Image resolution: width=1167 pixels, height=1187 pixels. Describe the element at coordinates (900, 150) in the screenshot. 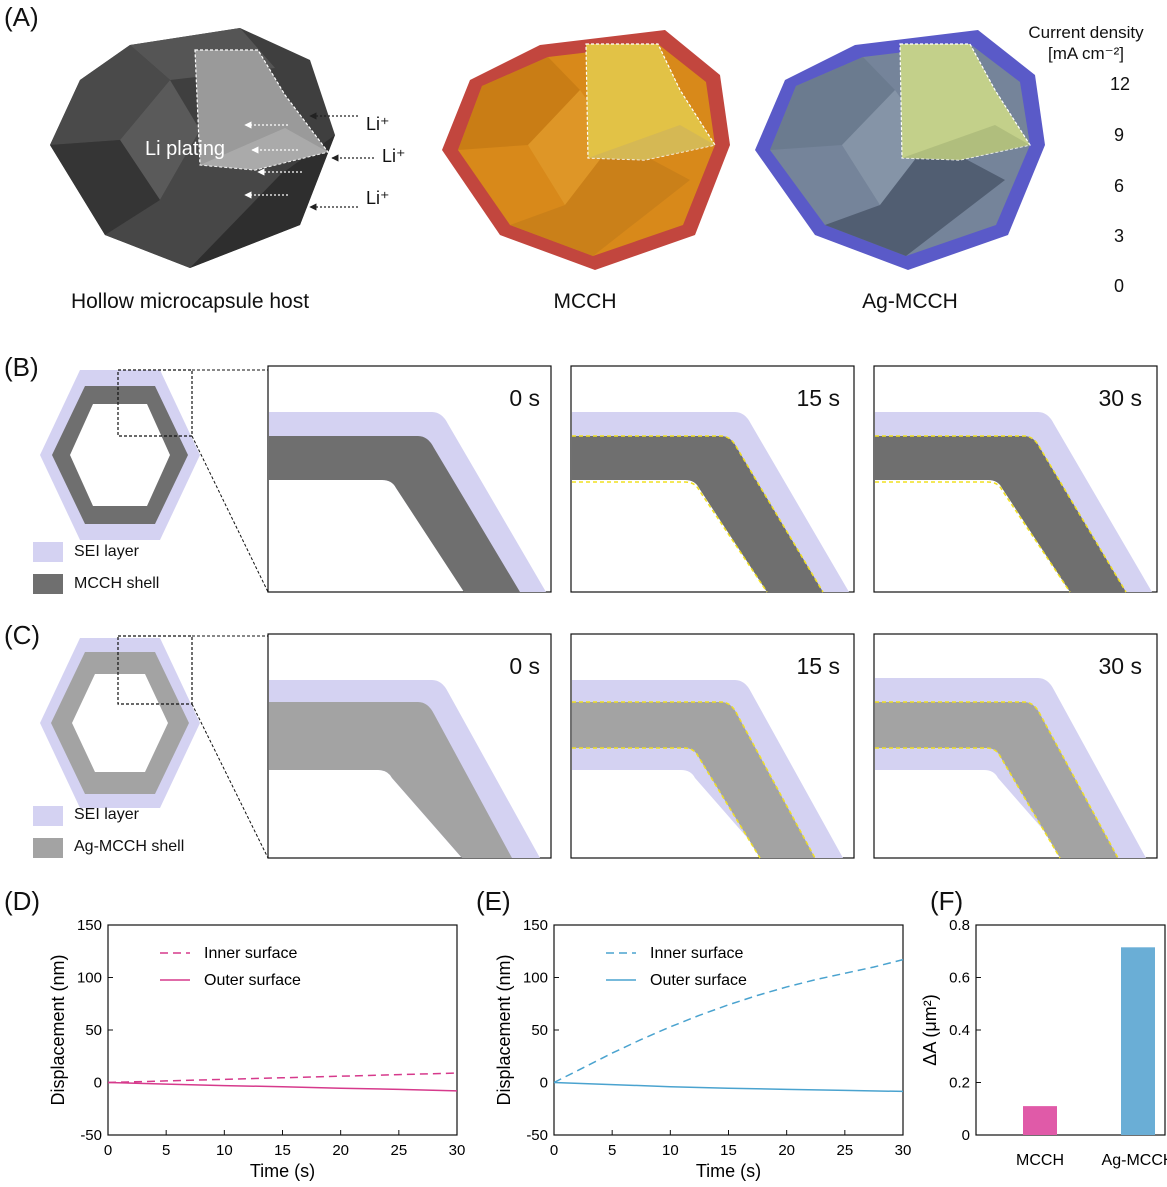

I see `agmcch-polyhedron` at that location.